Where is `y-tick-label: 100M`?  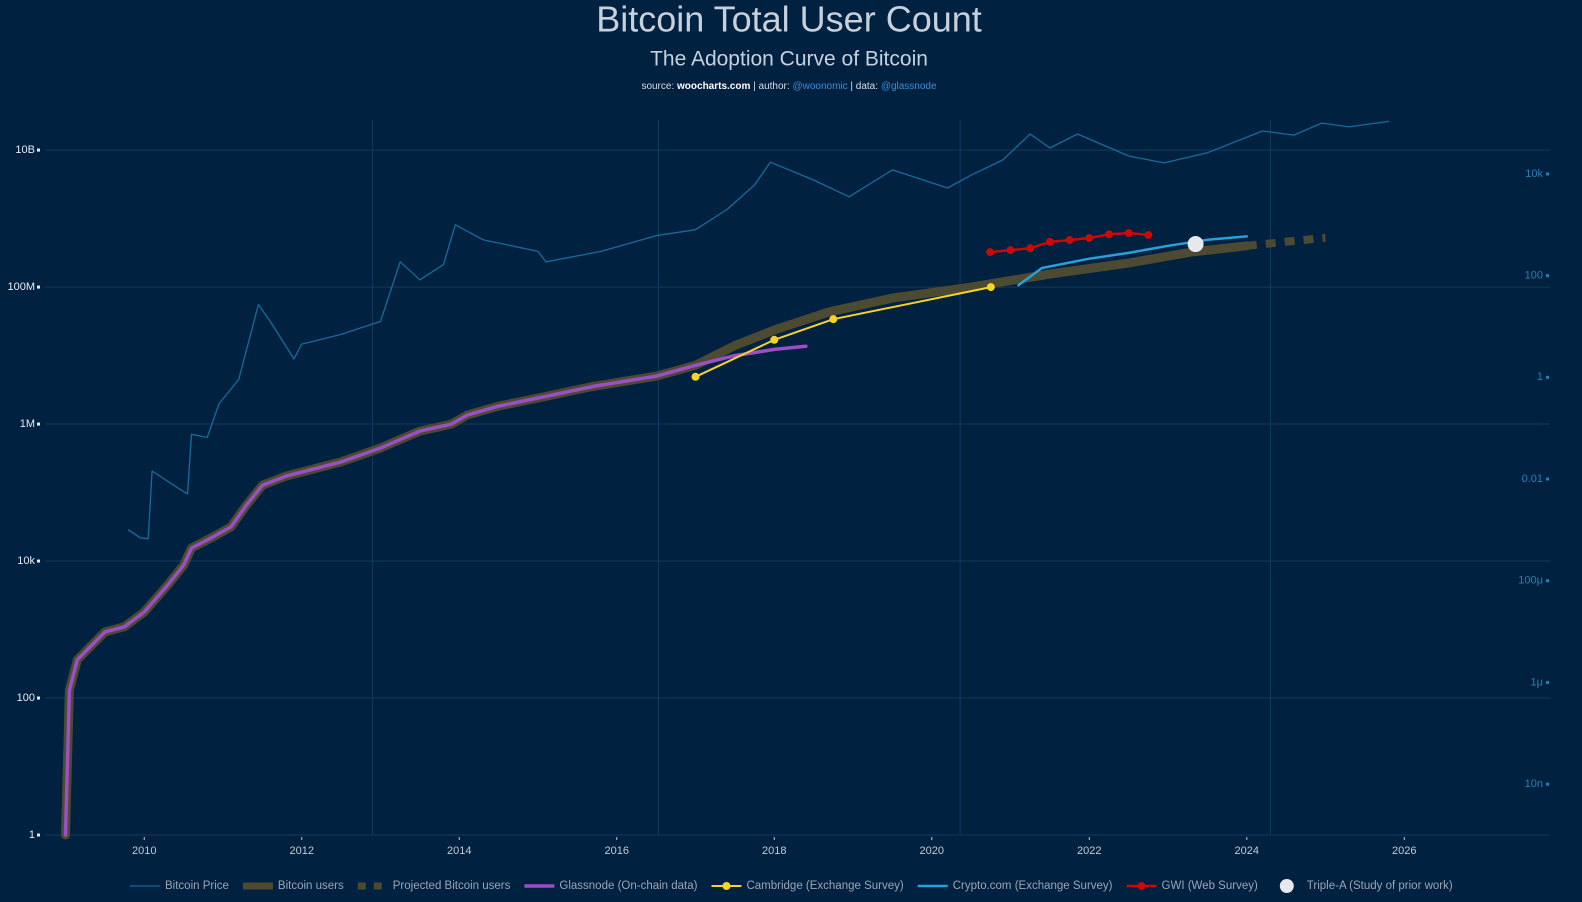 y-tick-label: 100M is located at coordinates (21, 287).